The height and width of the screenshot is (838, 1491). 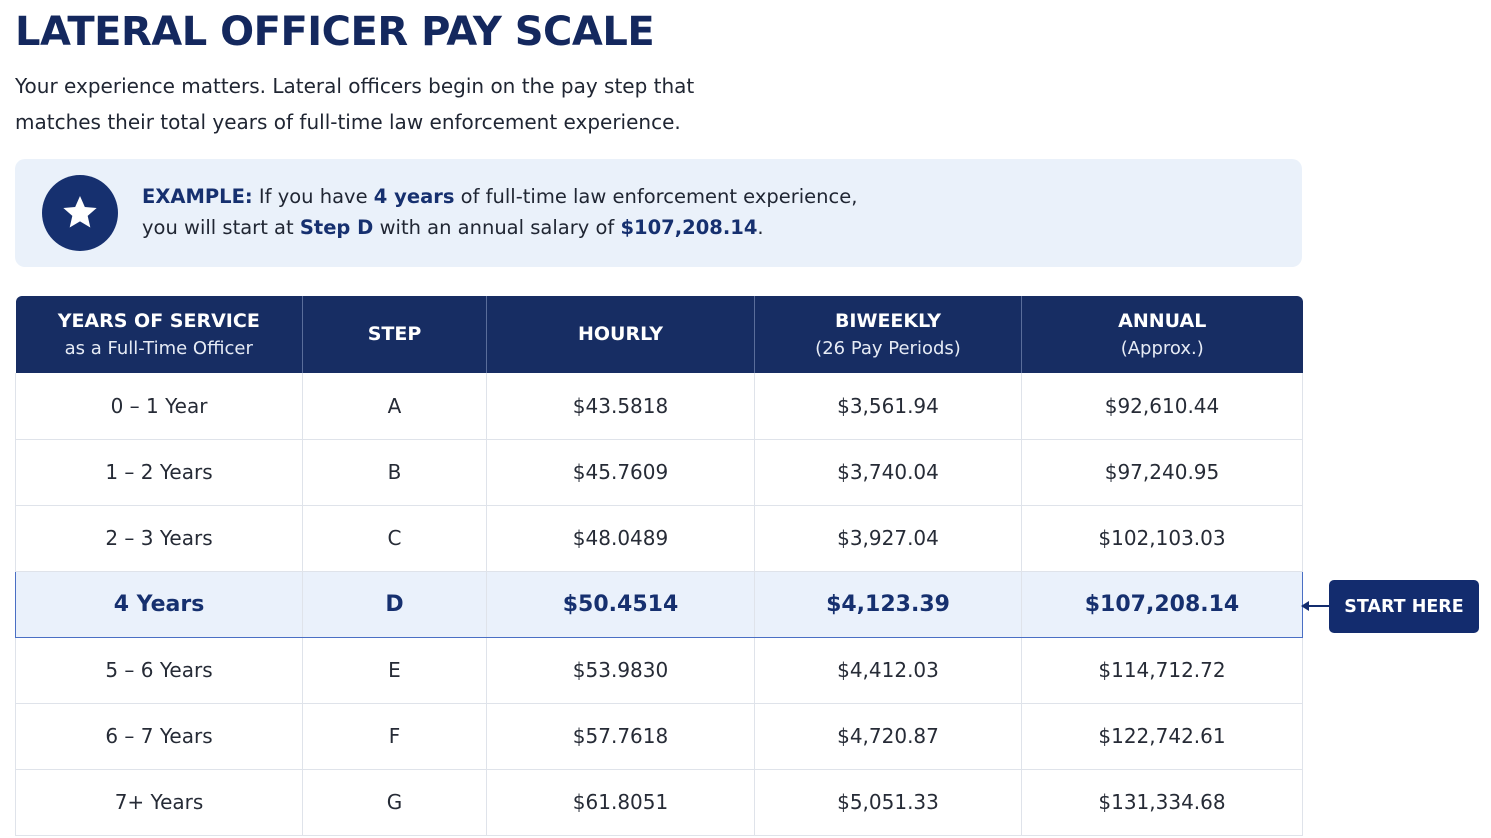 I want to click on header-main: BIWEEKLY, so click(x=888, y=320).